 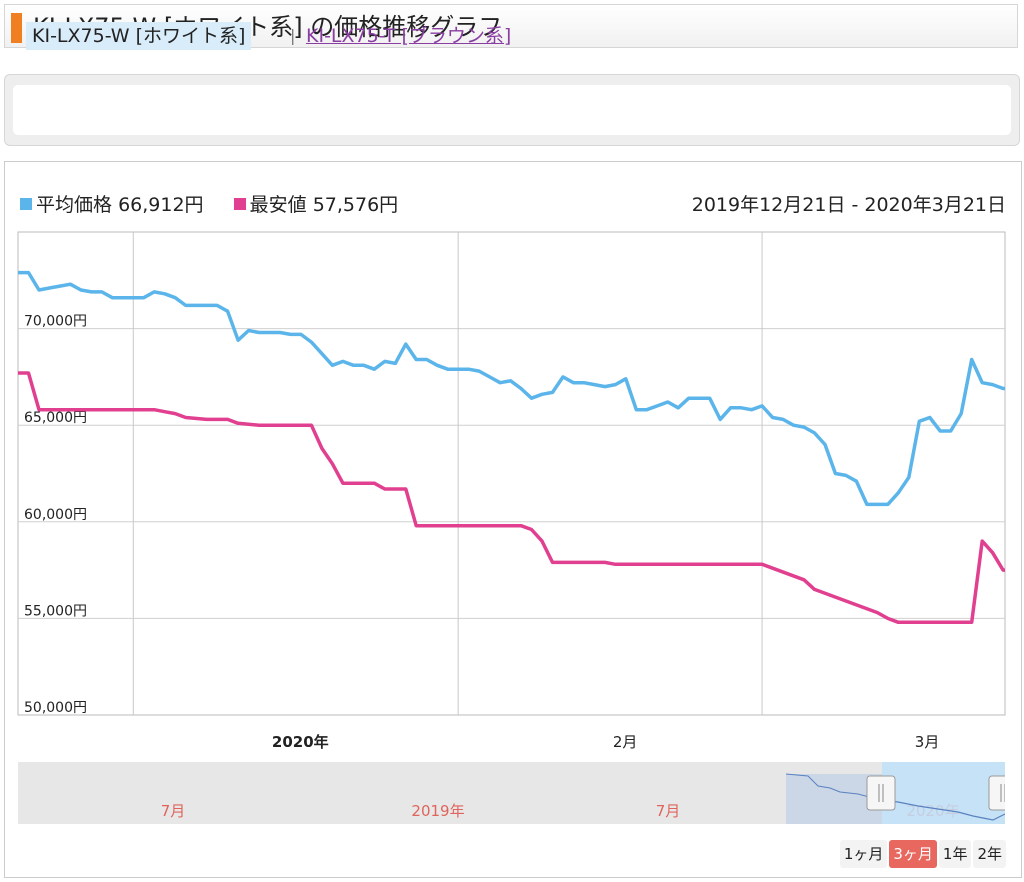 I want to click on navigator-handle-left, so click(x=881, y=793).